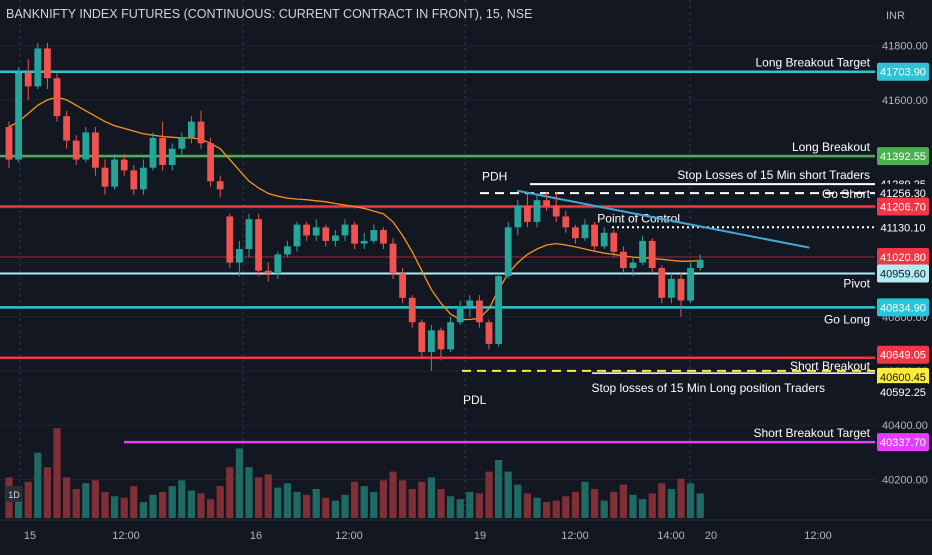  What do you see at coordinates (895, 16) in the screenshot?
I see `currency-label: INR` at bounding box center [895, 16].